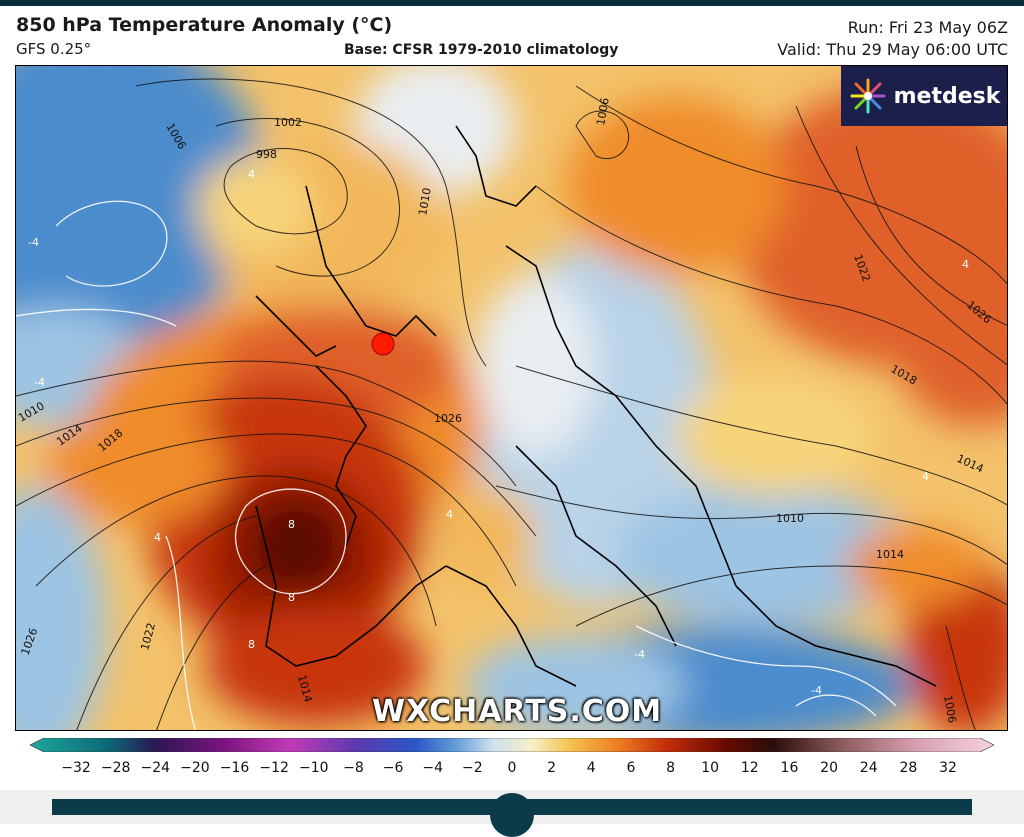 This screenshot has width=1024, height=837. What do you see at coordinates (908, 768) in the screenshot?
I see `colorbar-tick-label: 28` at bounding box center [908, 768].